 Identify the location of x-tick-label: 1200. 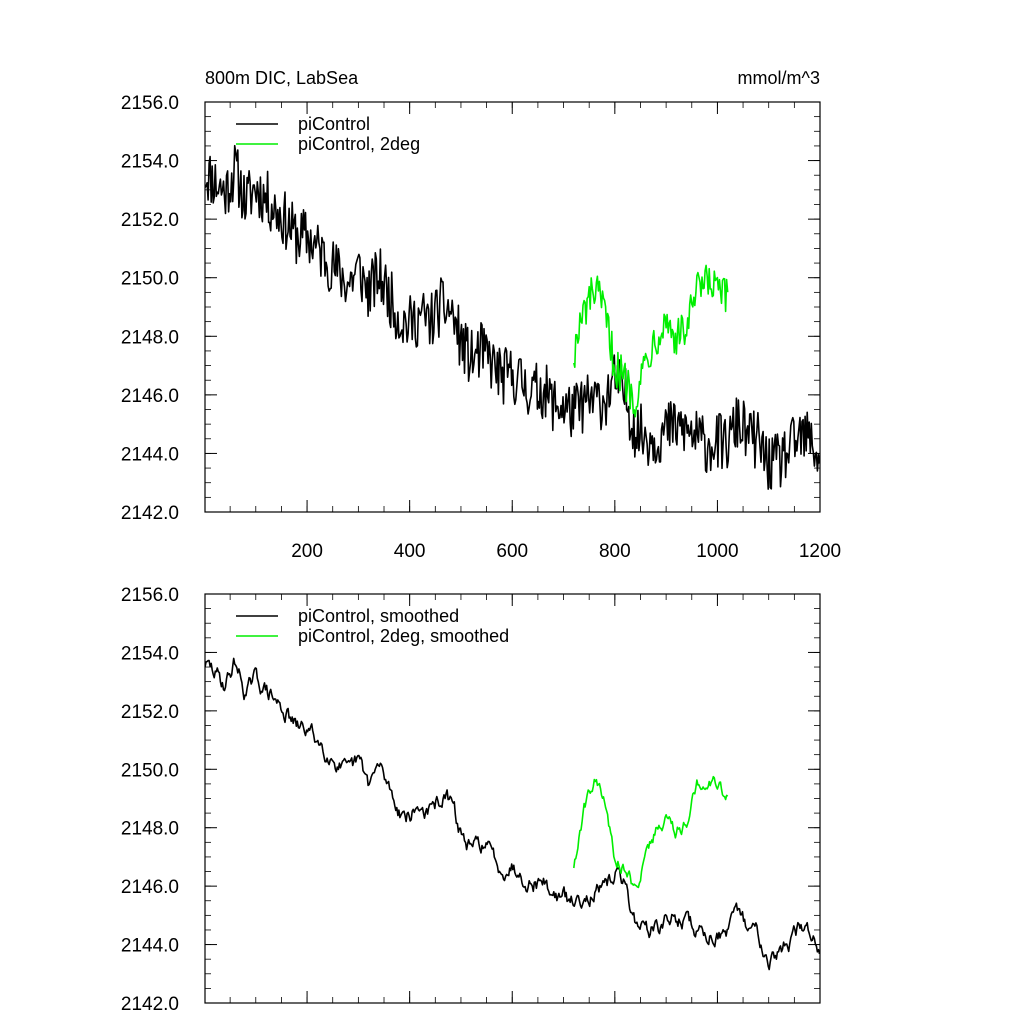
(820, 551).